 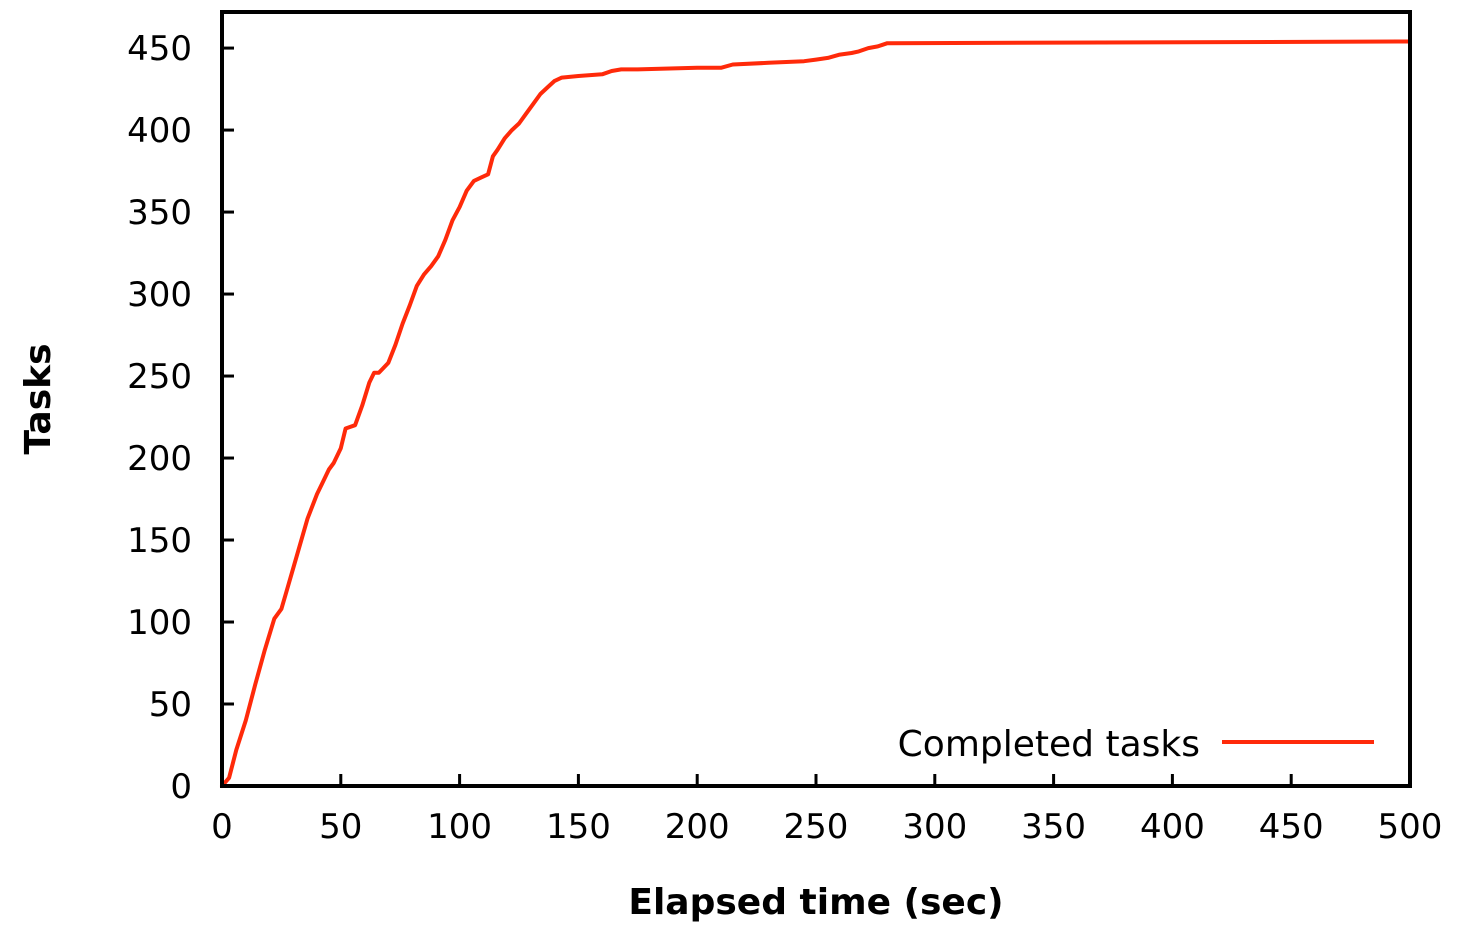 I want to click on x-tick-label: 350, so click(x=1053, y=827).